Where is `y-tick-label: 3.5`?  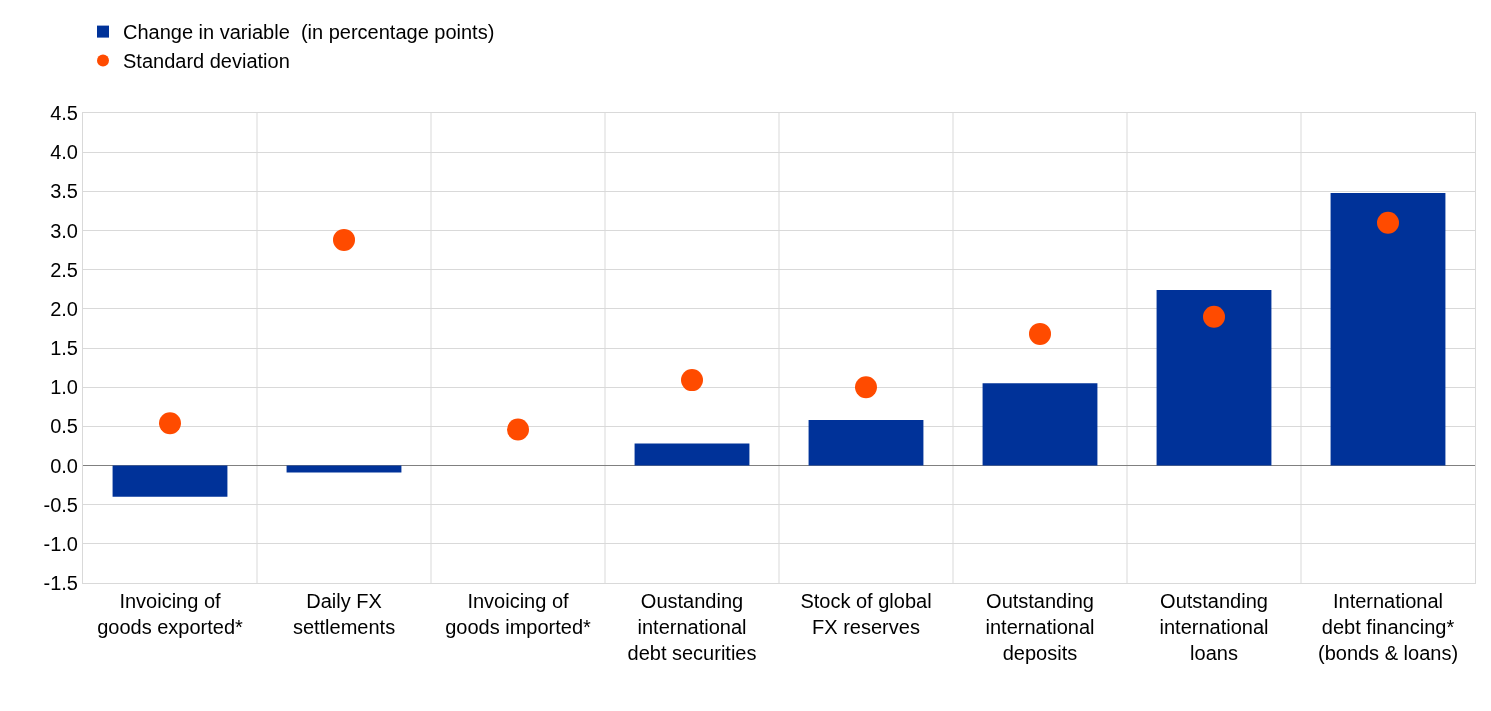
y-tick-label: 3.5 is located at coordinates (64, 191).